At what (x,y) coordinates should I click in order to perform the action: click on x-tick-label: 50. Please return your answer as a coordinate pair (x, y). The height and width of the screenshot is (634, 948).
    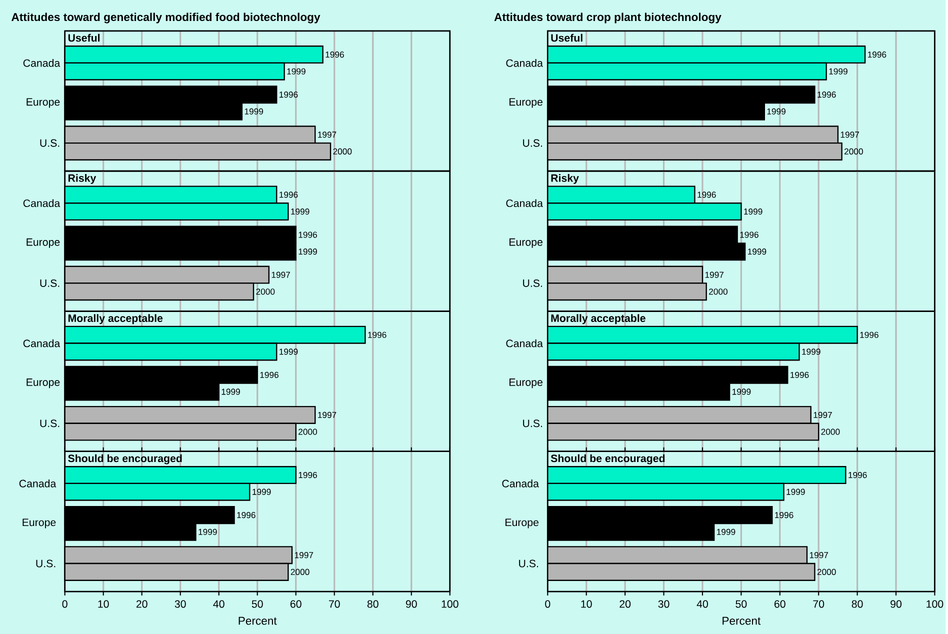
    Looking at the image, I should click on (741, 604).